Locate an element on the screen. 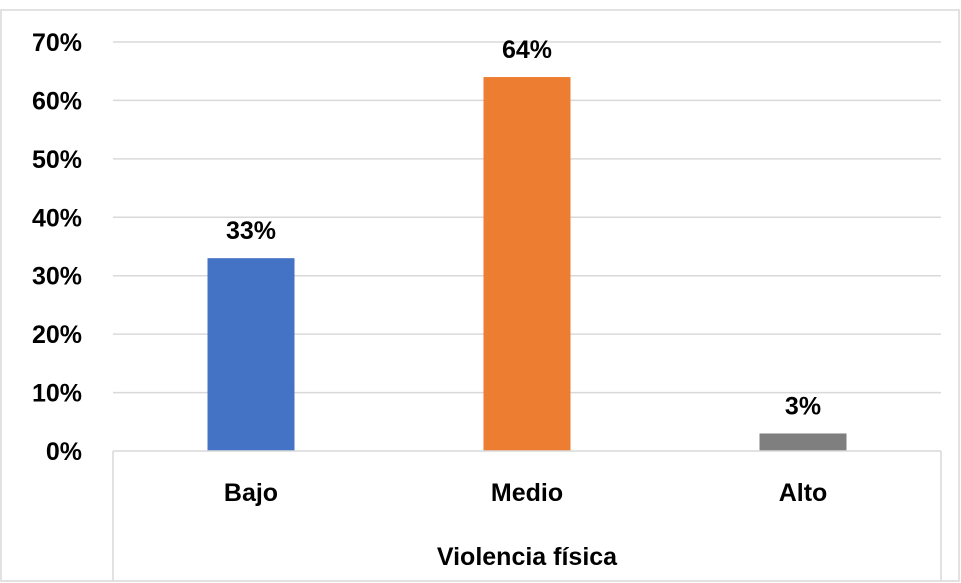 This screenshot has width=961, height=583. data-label-medio: 64% is located at coordinates (527, 50).